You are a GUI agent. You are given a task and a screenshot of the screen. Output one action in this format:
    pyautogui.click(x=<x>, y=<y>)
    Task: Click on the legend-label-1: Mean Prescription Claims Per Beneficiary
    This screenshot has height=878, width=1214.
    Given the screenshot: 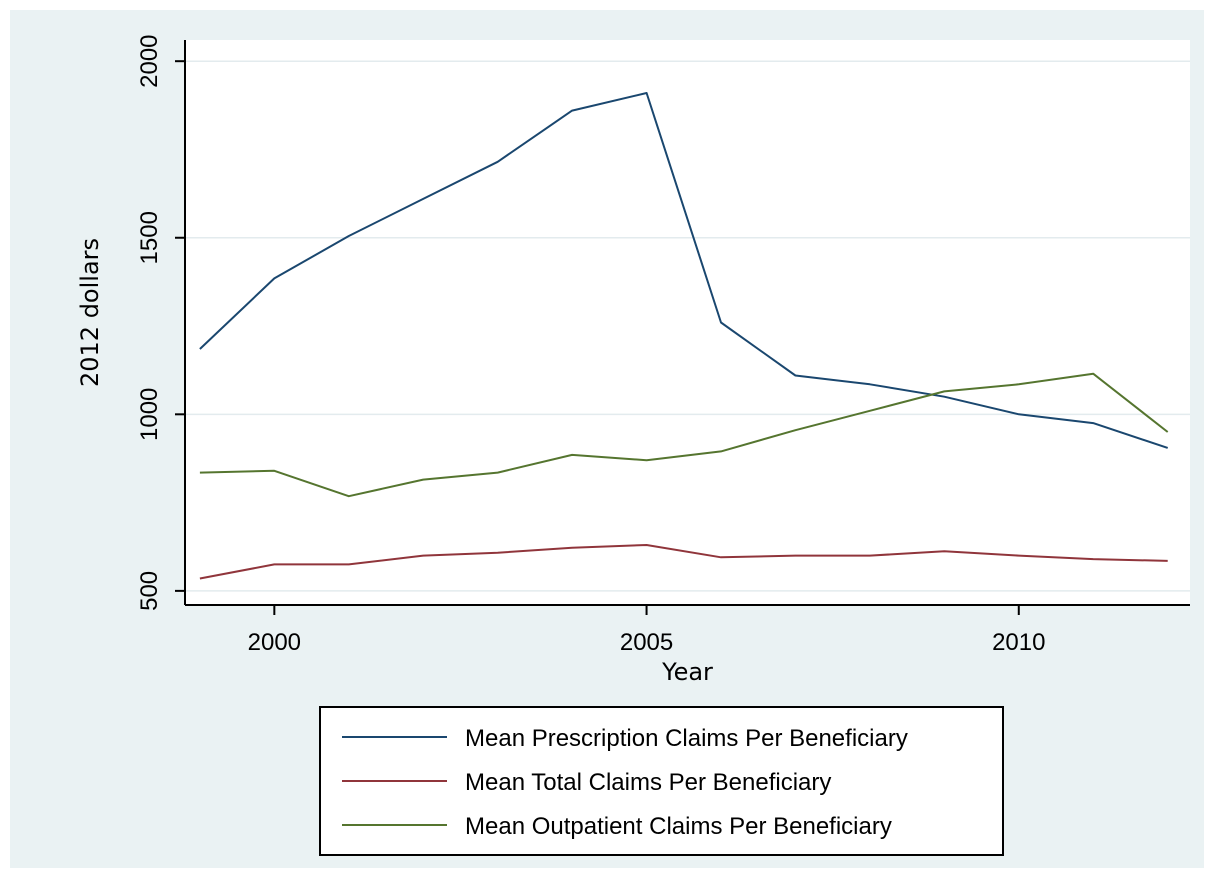 What is the action you would take?
    pyautogui.click(x=686, y=738)
    